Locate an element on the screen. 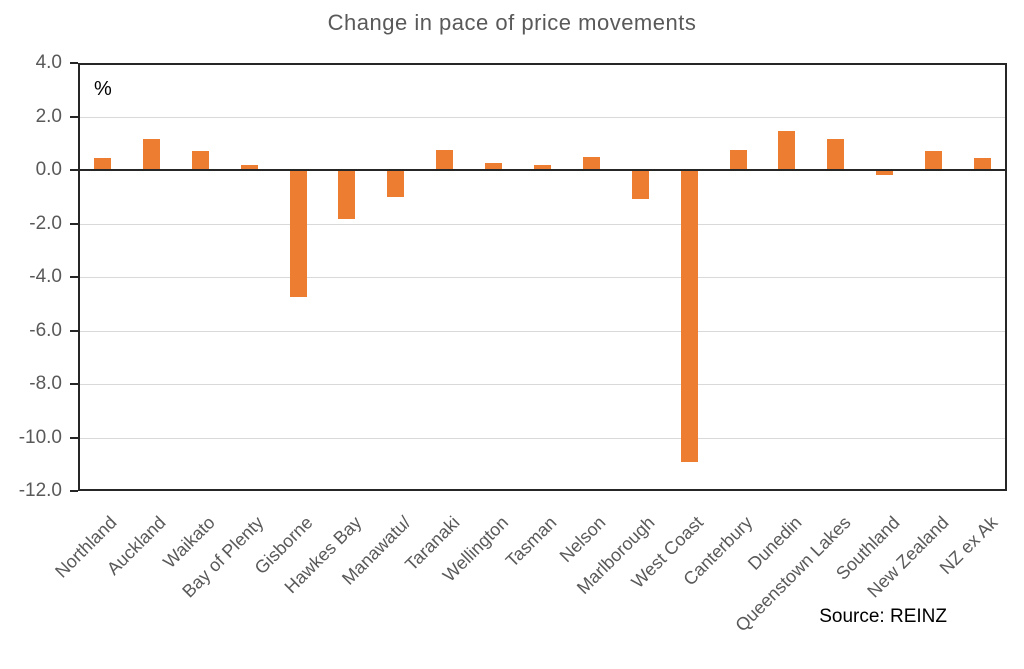  y-axis-tick-label: -4.0 is located at coordinates (45, 276).